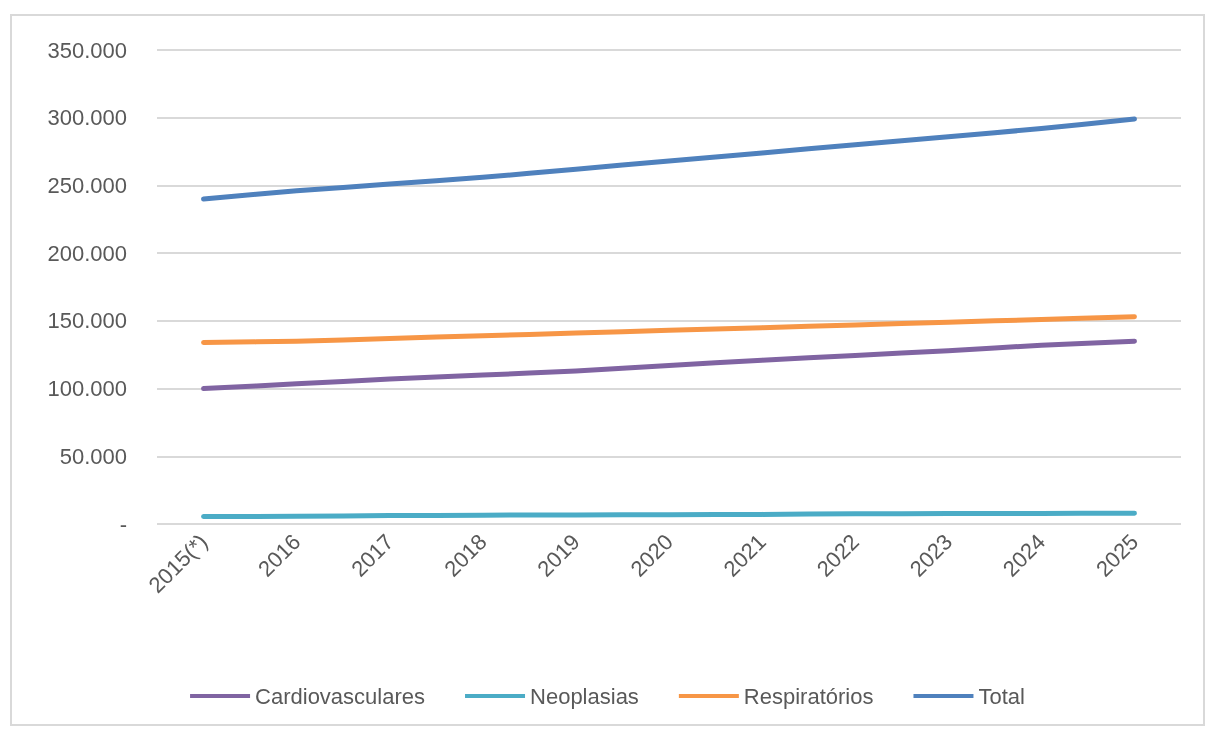 The image size is (1209, 731). I want to click on y-tick-label: 100.000, so click(87, 389).